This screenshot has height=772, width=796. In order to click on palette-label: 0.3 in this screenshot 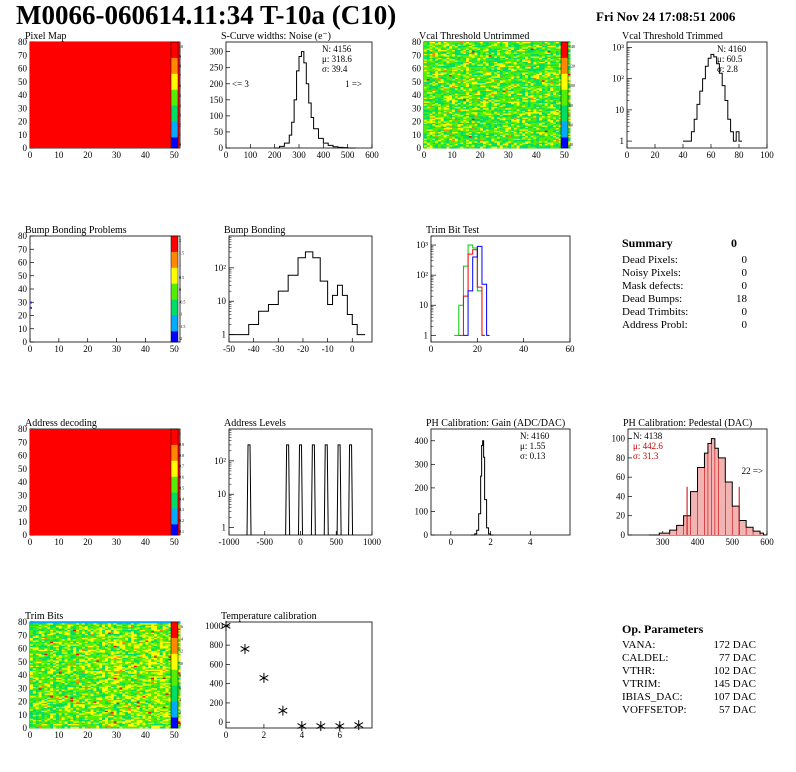, I will do `click(181, 509)`.